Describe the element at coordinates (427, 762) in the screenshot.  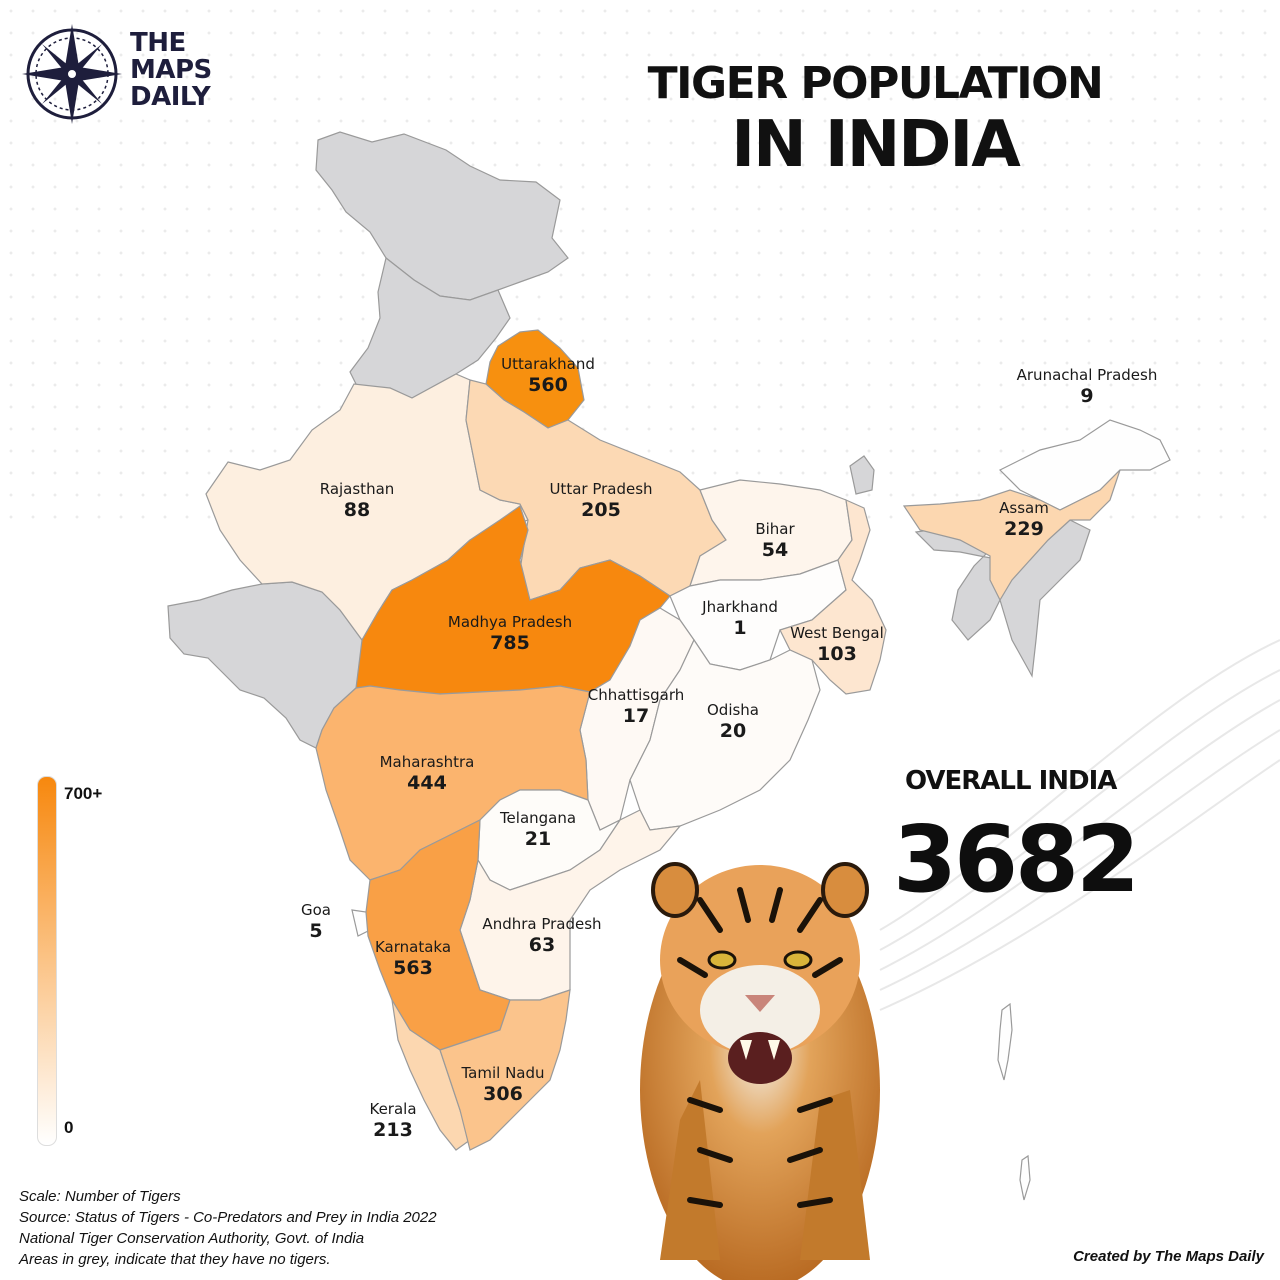
I see `state-name: Maharashtra` at that location.